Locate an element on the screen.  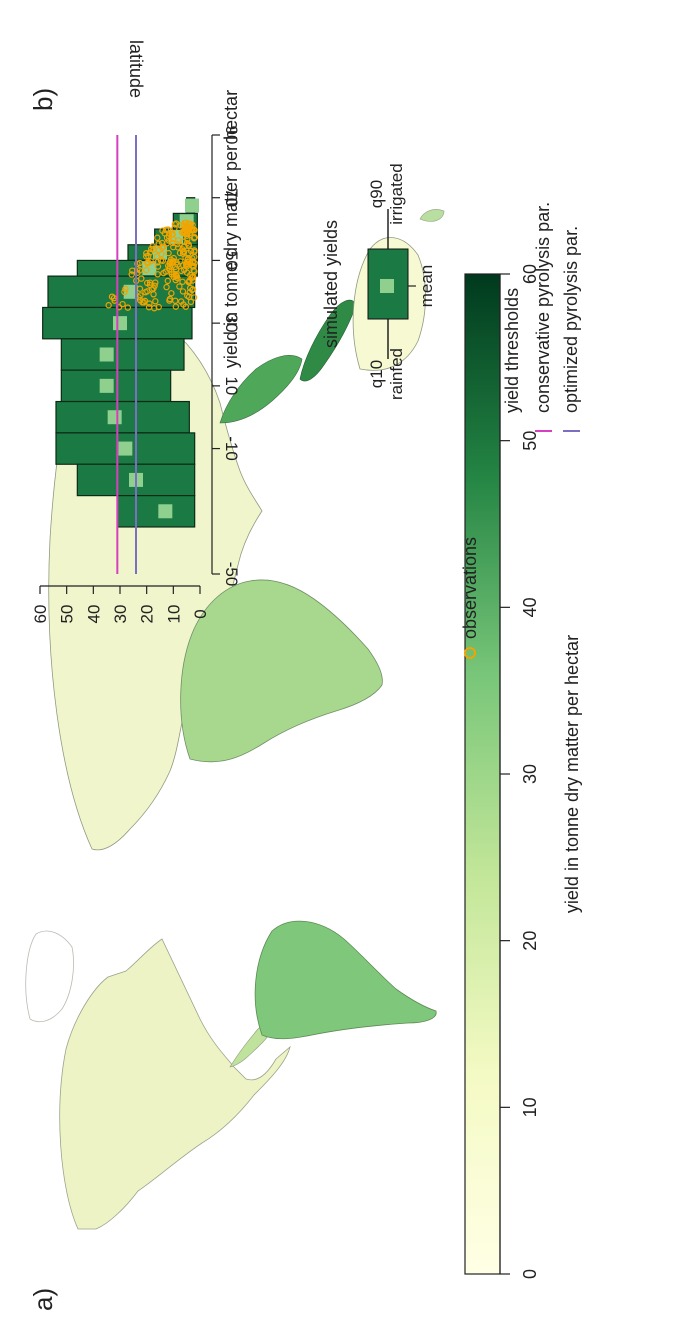
x-axis-tick-label: 50 is located at coordinates (67, 614).